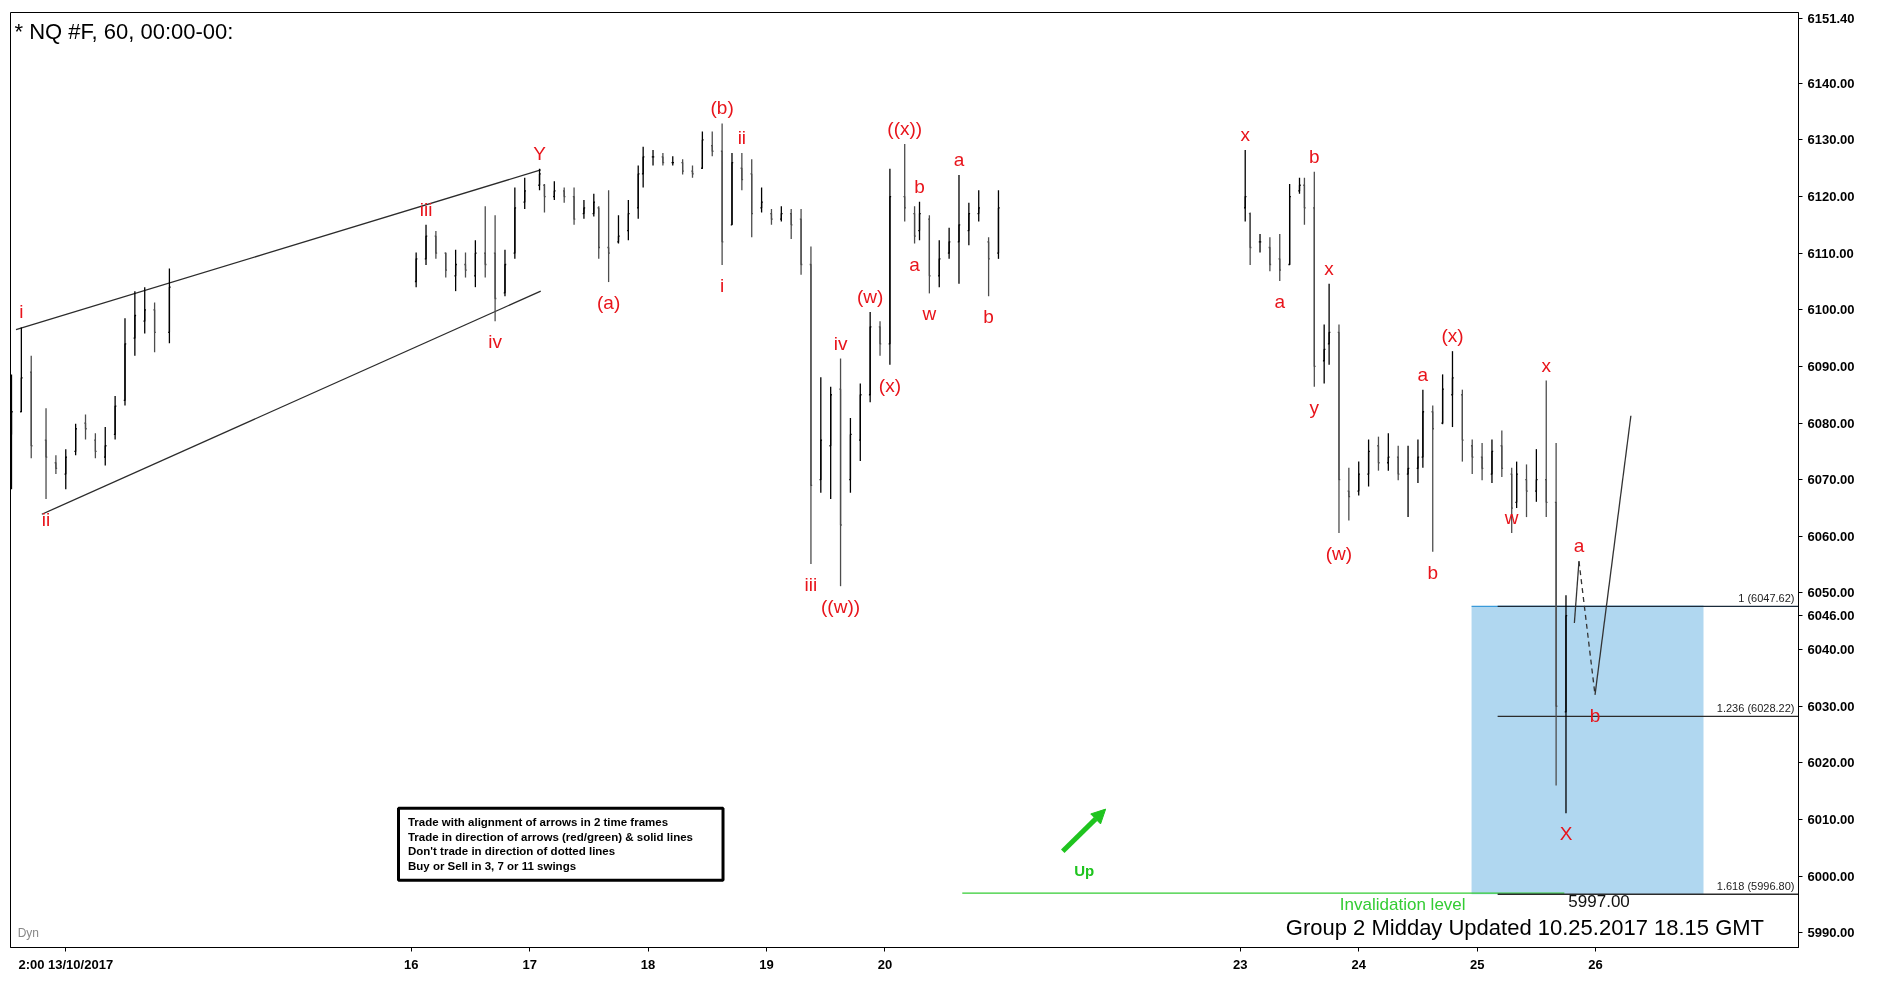 The height and width of the screenshot is (981, 1885). I want to click on annotation: Group 2 Midday Updated 10.25.2017 18.15 GMT, so click(1525, 928).